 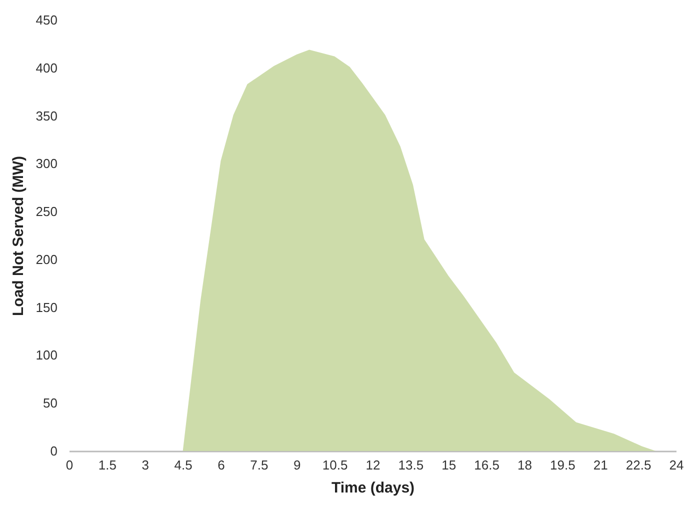 What do you see at coordinates (145, 465) in the screenshot?
I see `x-tick-label: 3` at bounding box center [145, 465].